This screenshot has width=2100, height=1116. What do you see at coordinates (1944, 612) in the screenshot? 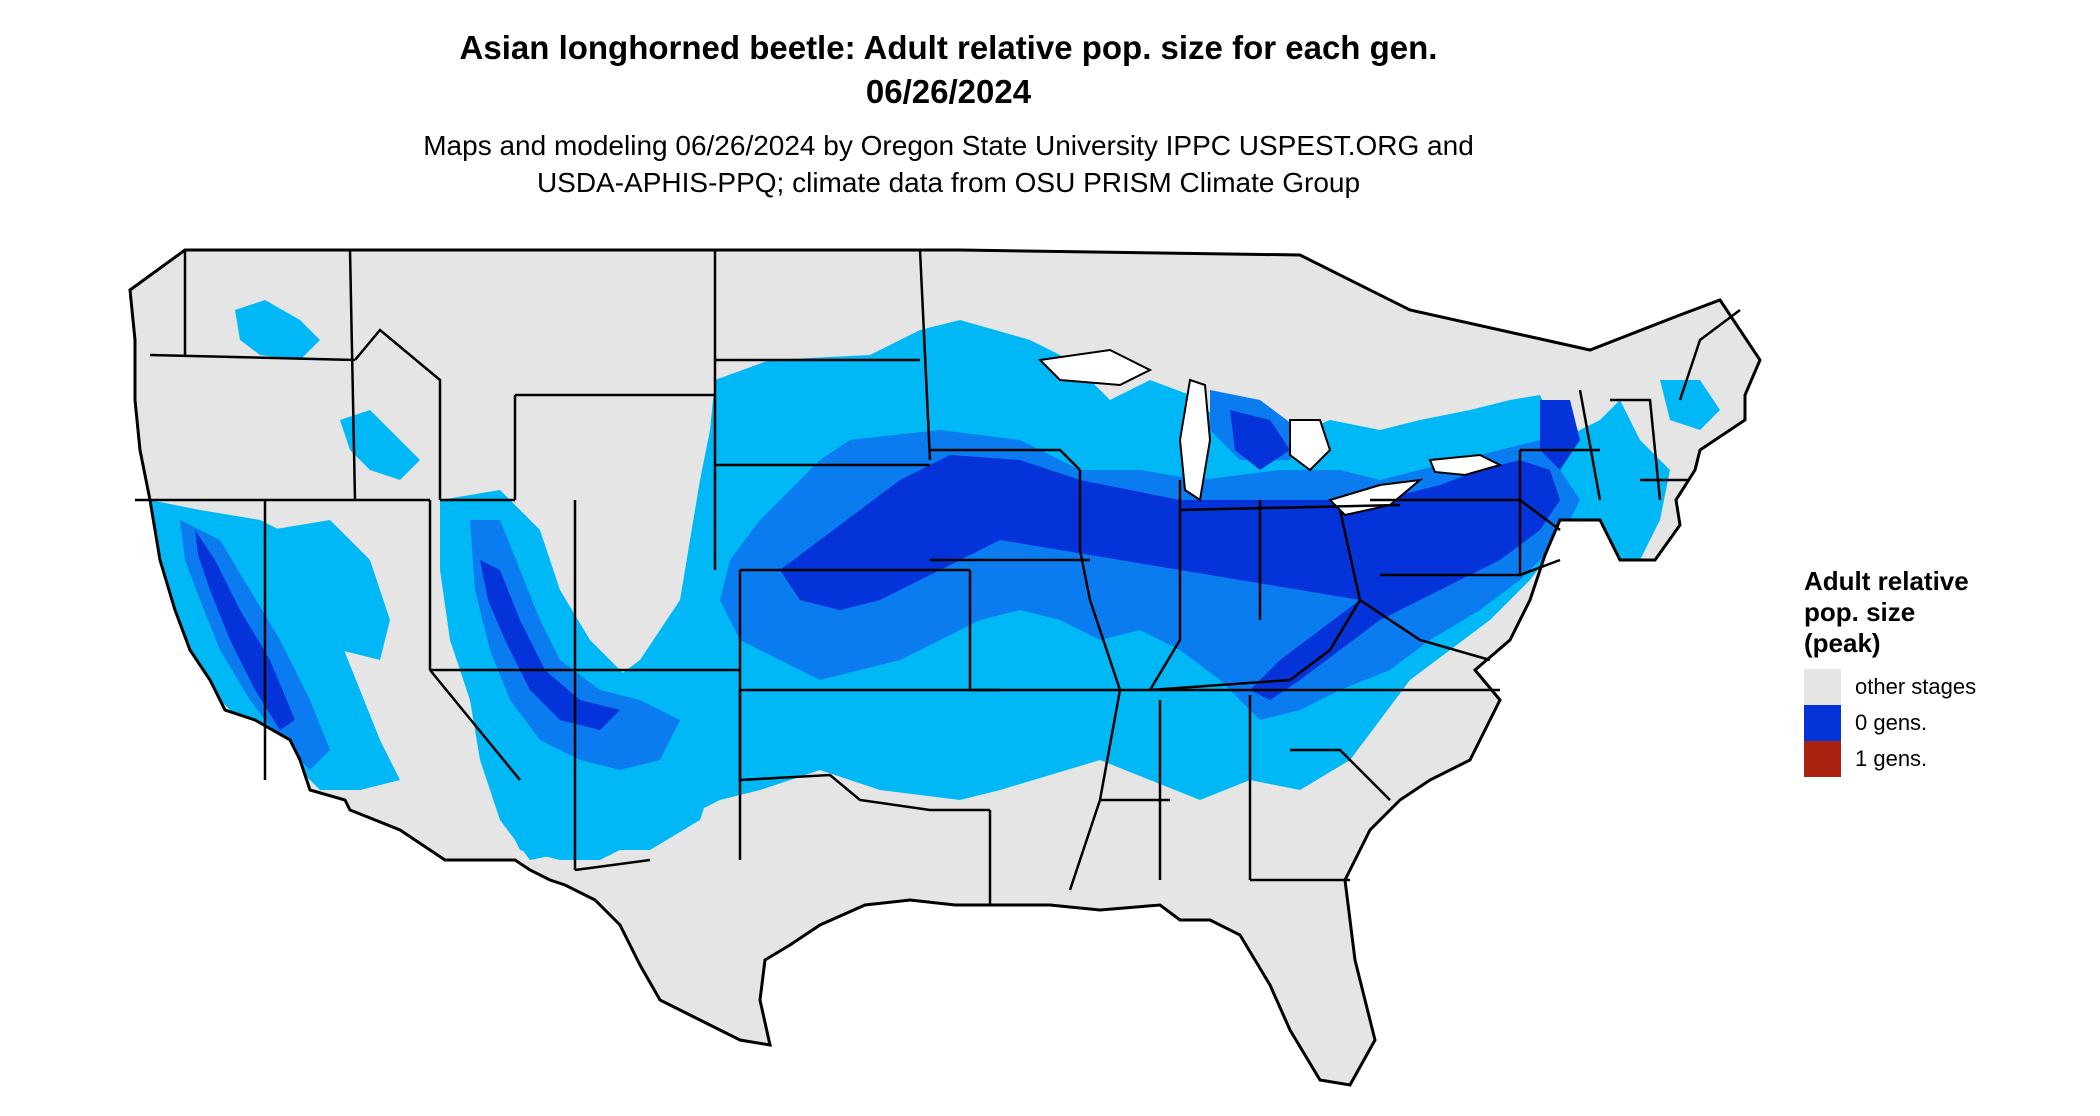
I see `legend-title: Adult relative pop. size (peak)` at bounding box center [1944, 612].